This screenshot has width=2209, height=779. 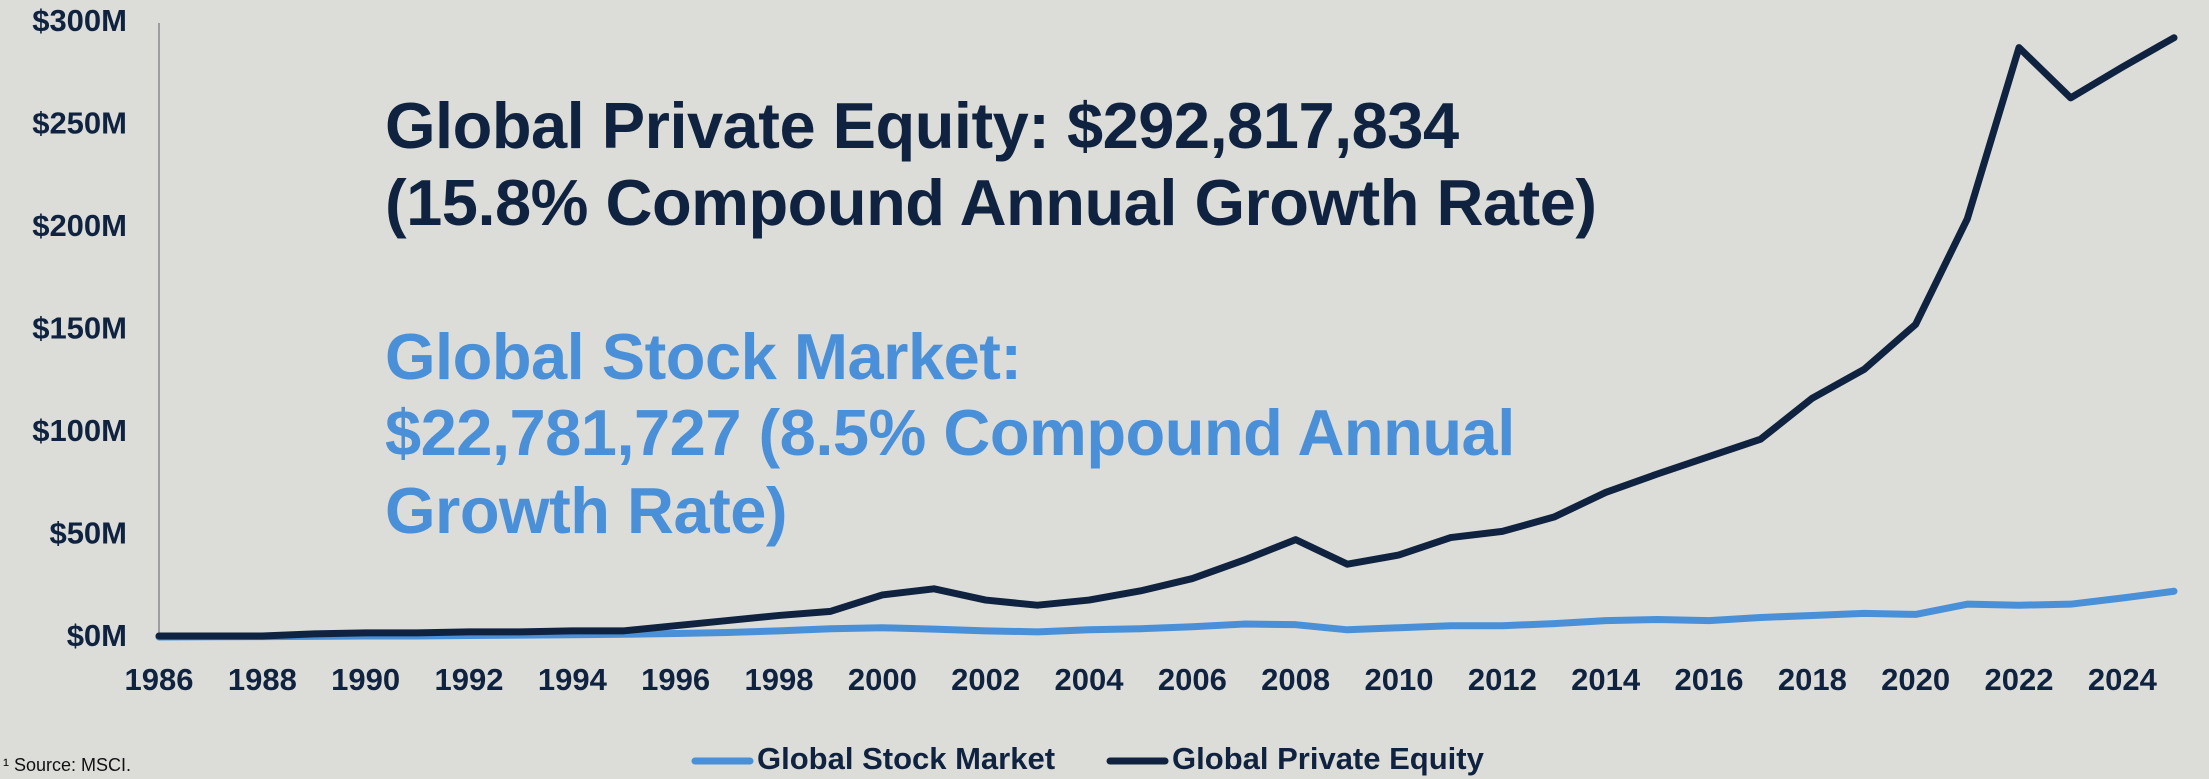 What do you see at coordinates (1915, 679) in the screenshot?
I see `x-tick-label: 2020` at bounding box center [1915, 679].